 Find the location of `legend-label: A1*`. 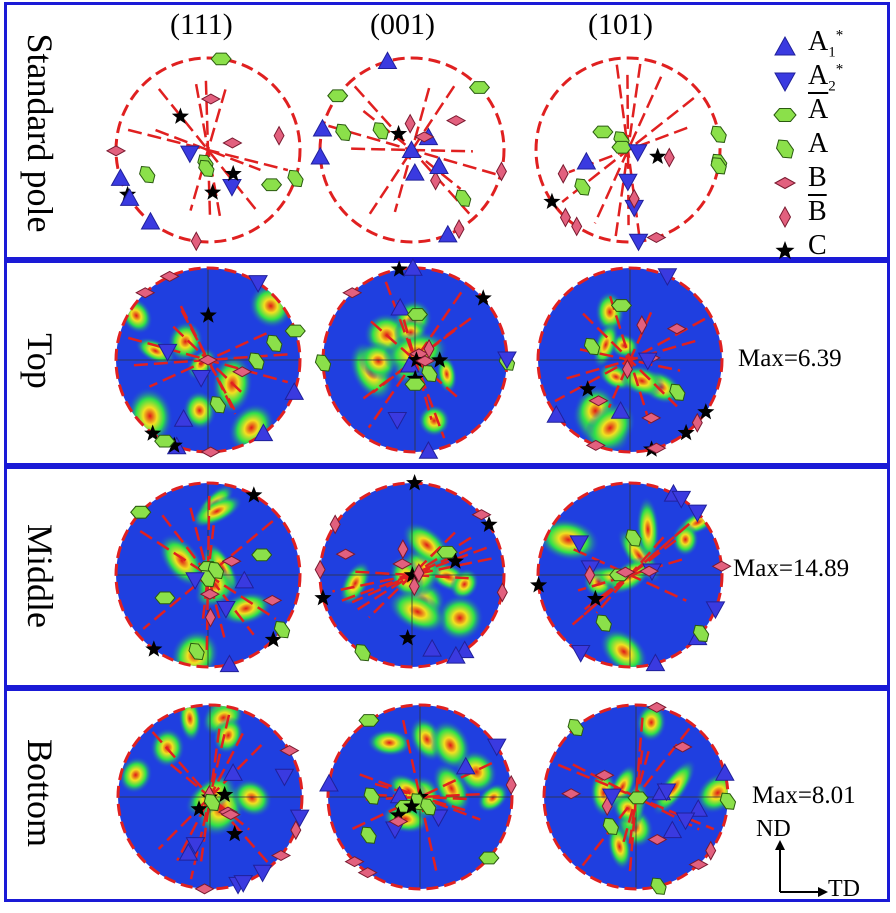

legend-label: A1* is located at coordinates (826, 43).